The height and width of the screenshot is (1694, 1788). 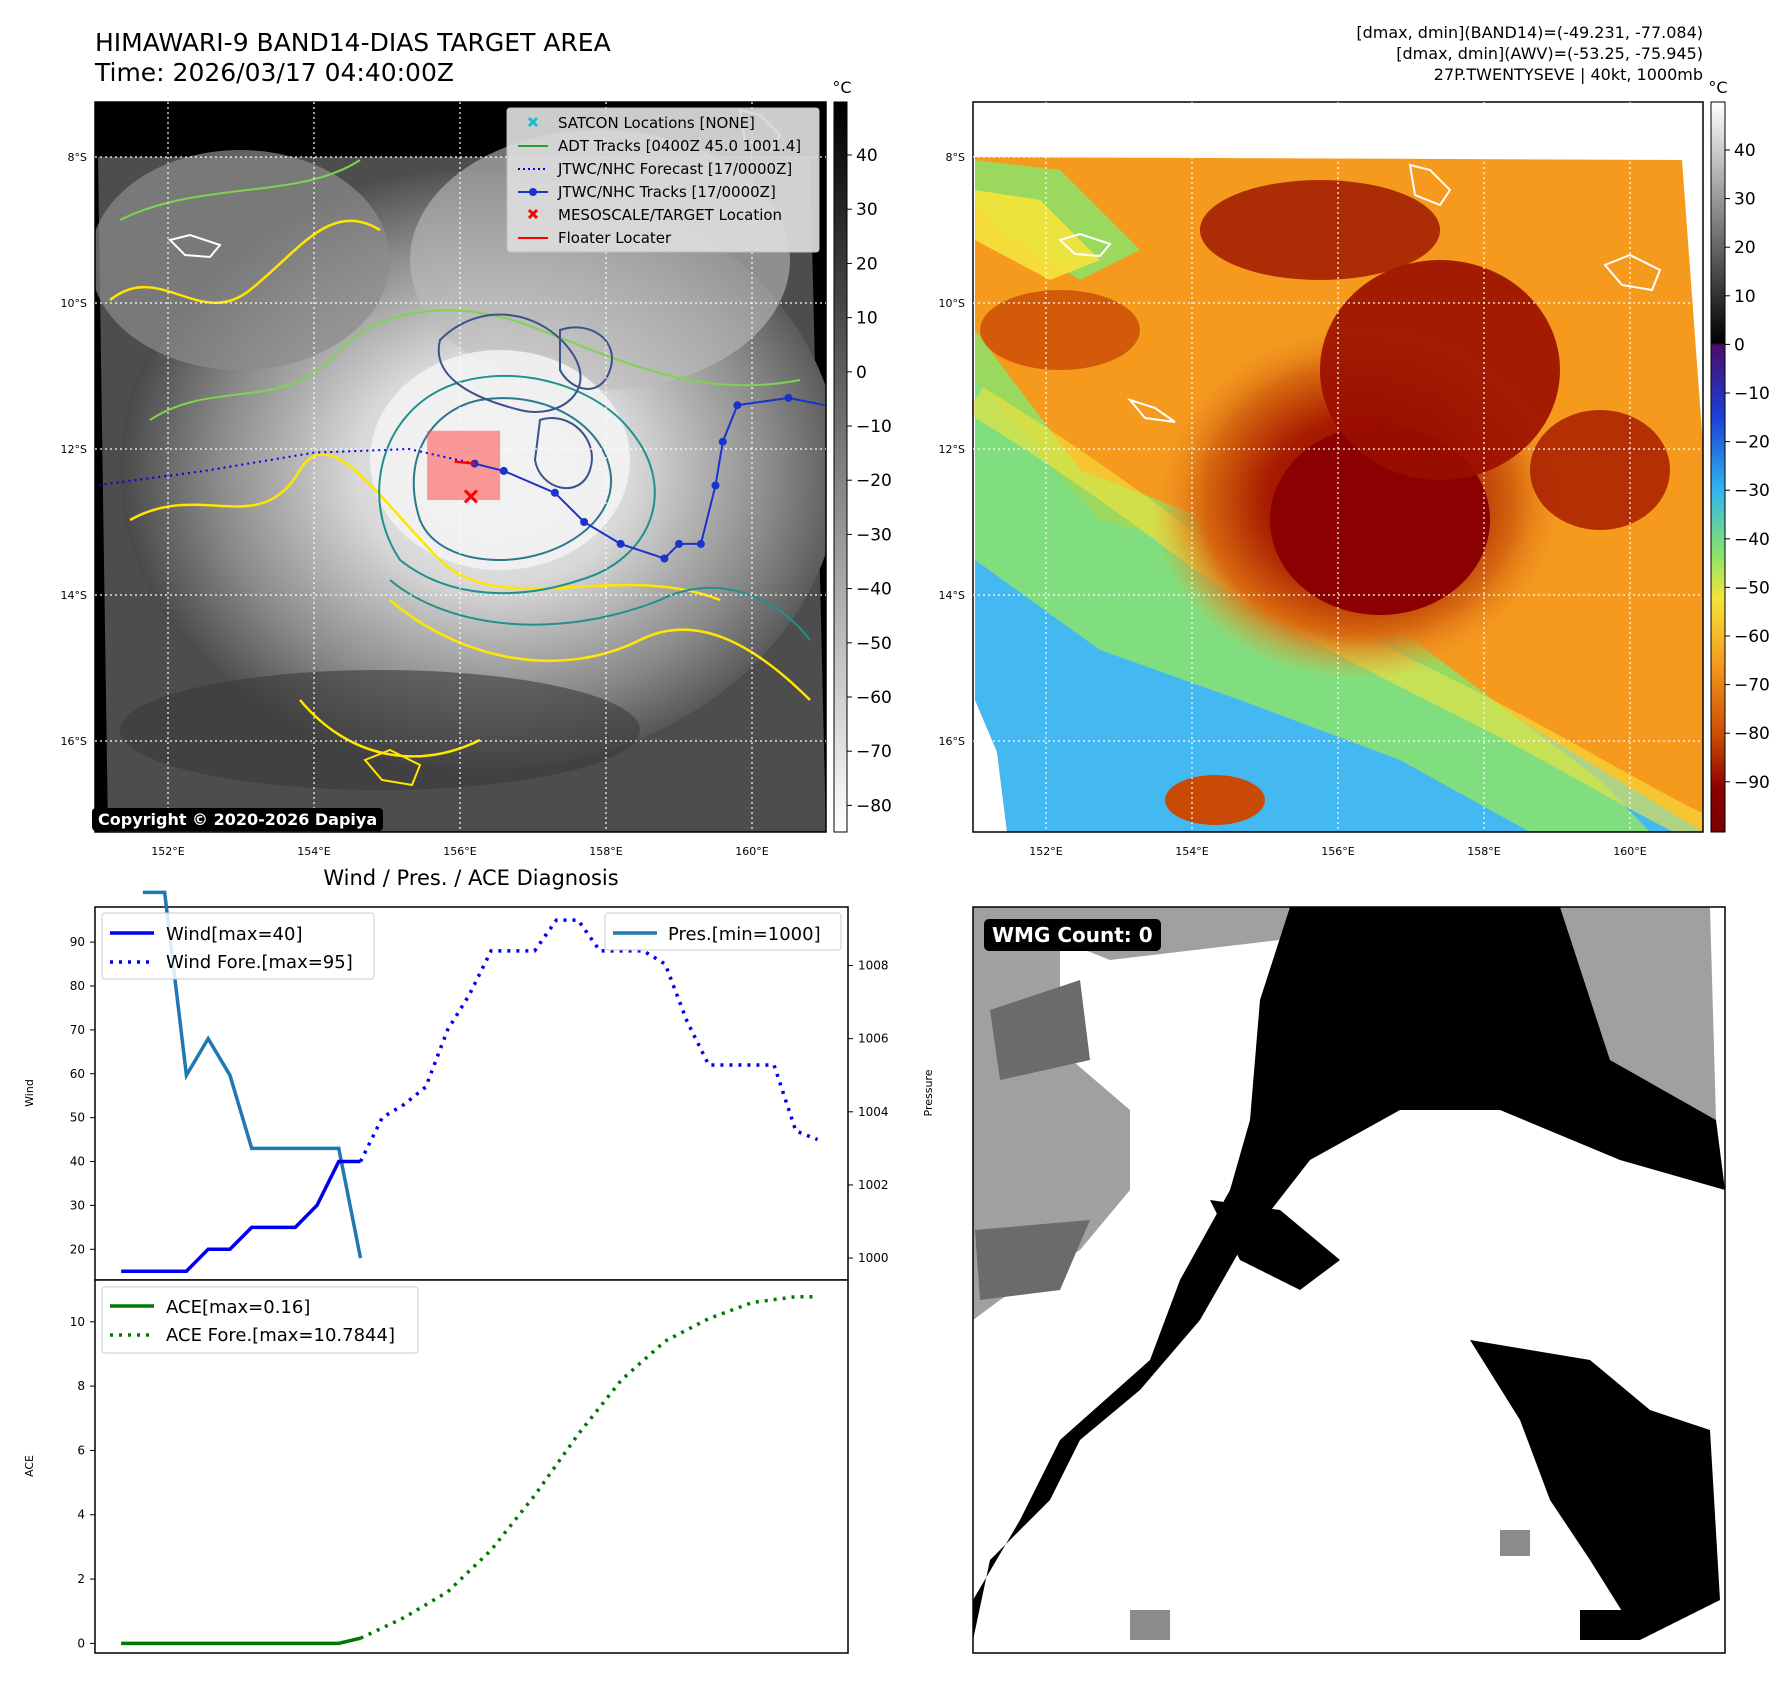 I want to click on target-marker, so click(x=471, y=496).